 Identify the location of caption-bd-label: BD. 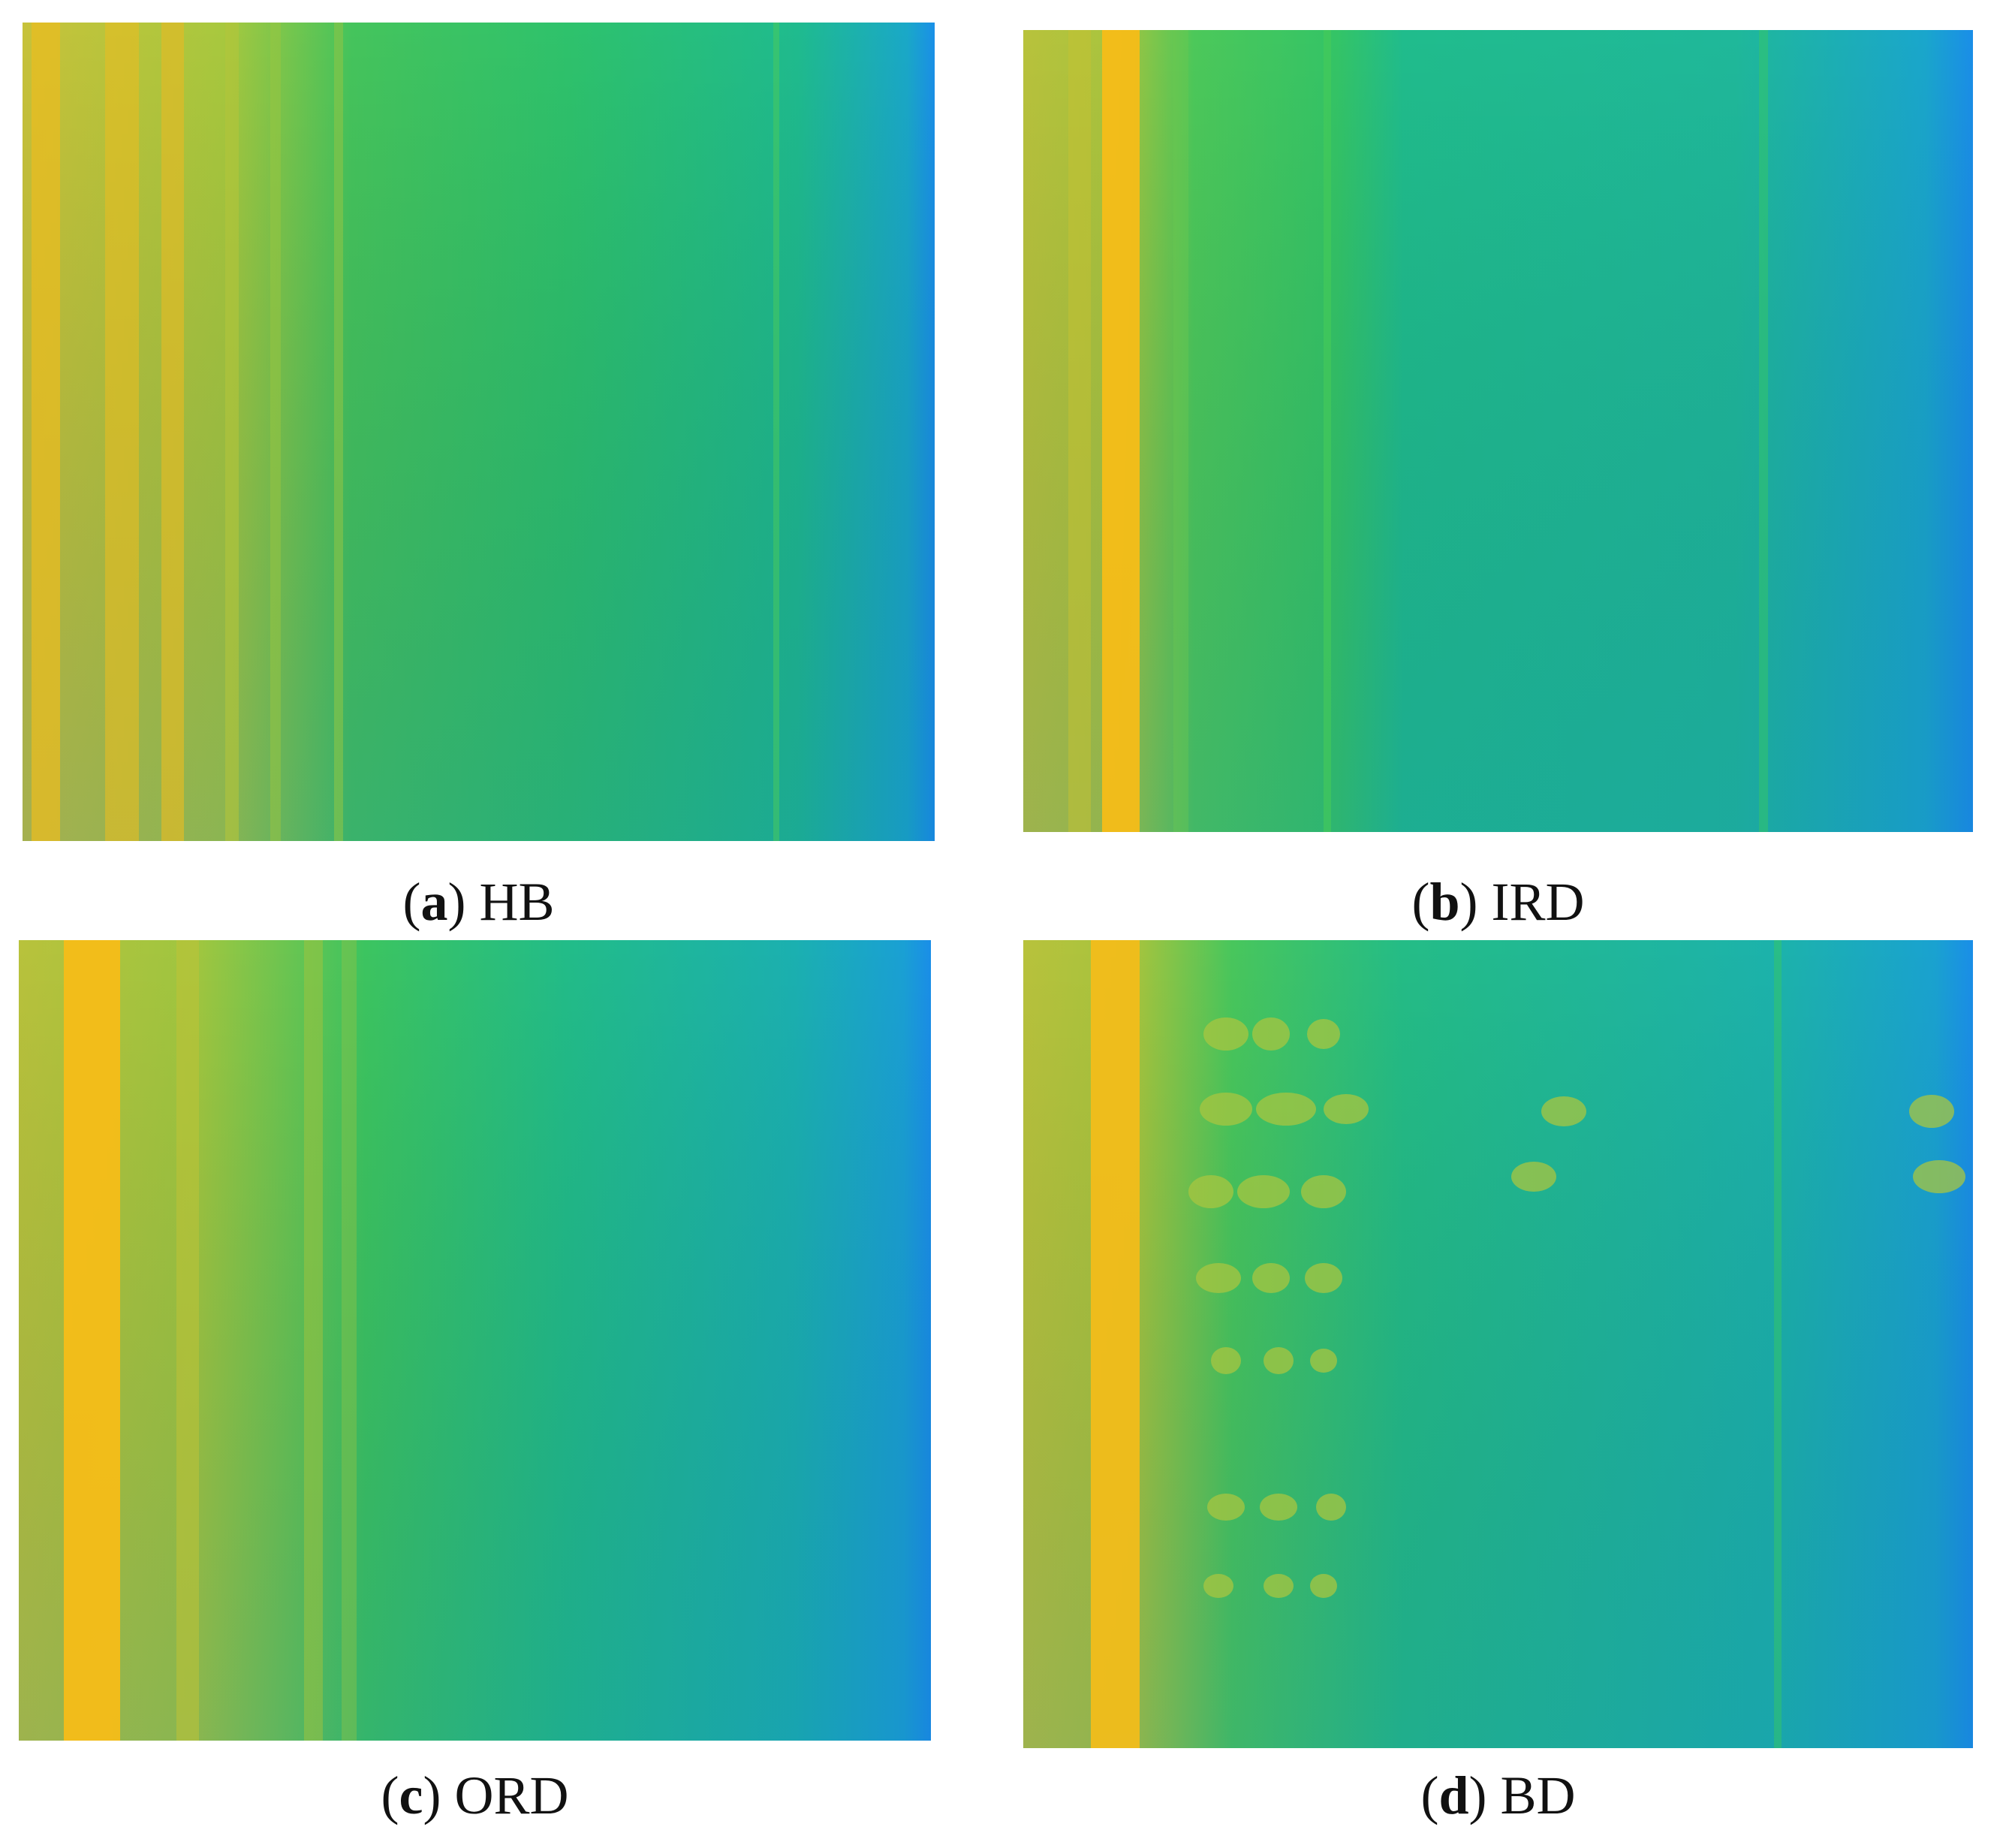
(1538, 1795).